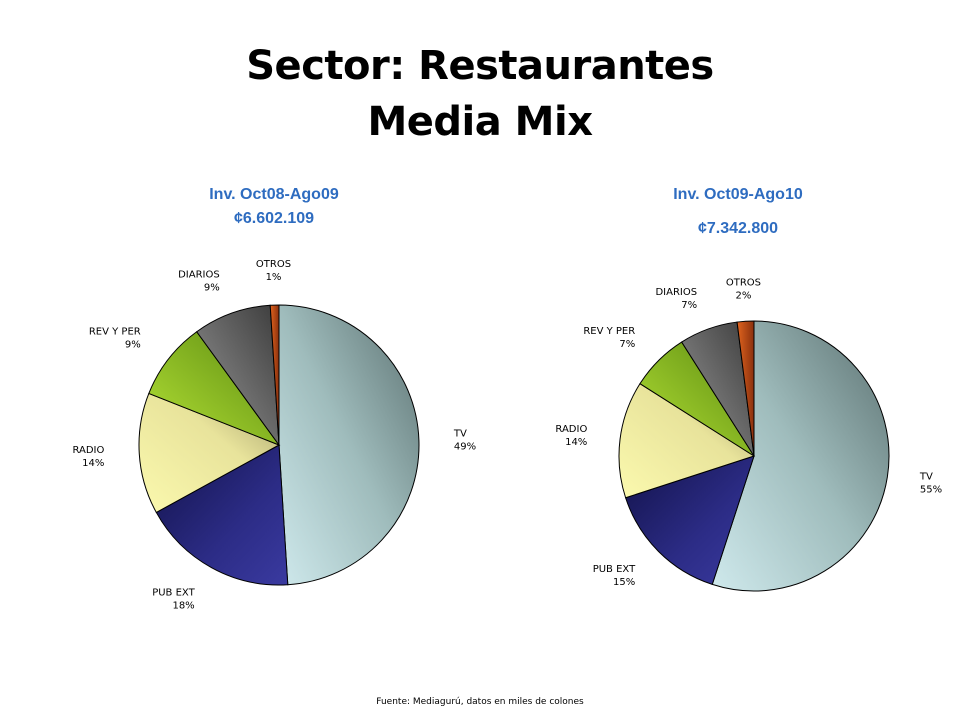 The width and height of the screenshot is (960, 720). I want to click on pie2-slice-radio, so click(687, 440).